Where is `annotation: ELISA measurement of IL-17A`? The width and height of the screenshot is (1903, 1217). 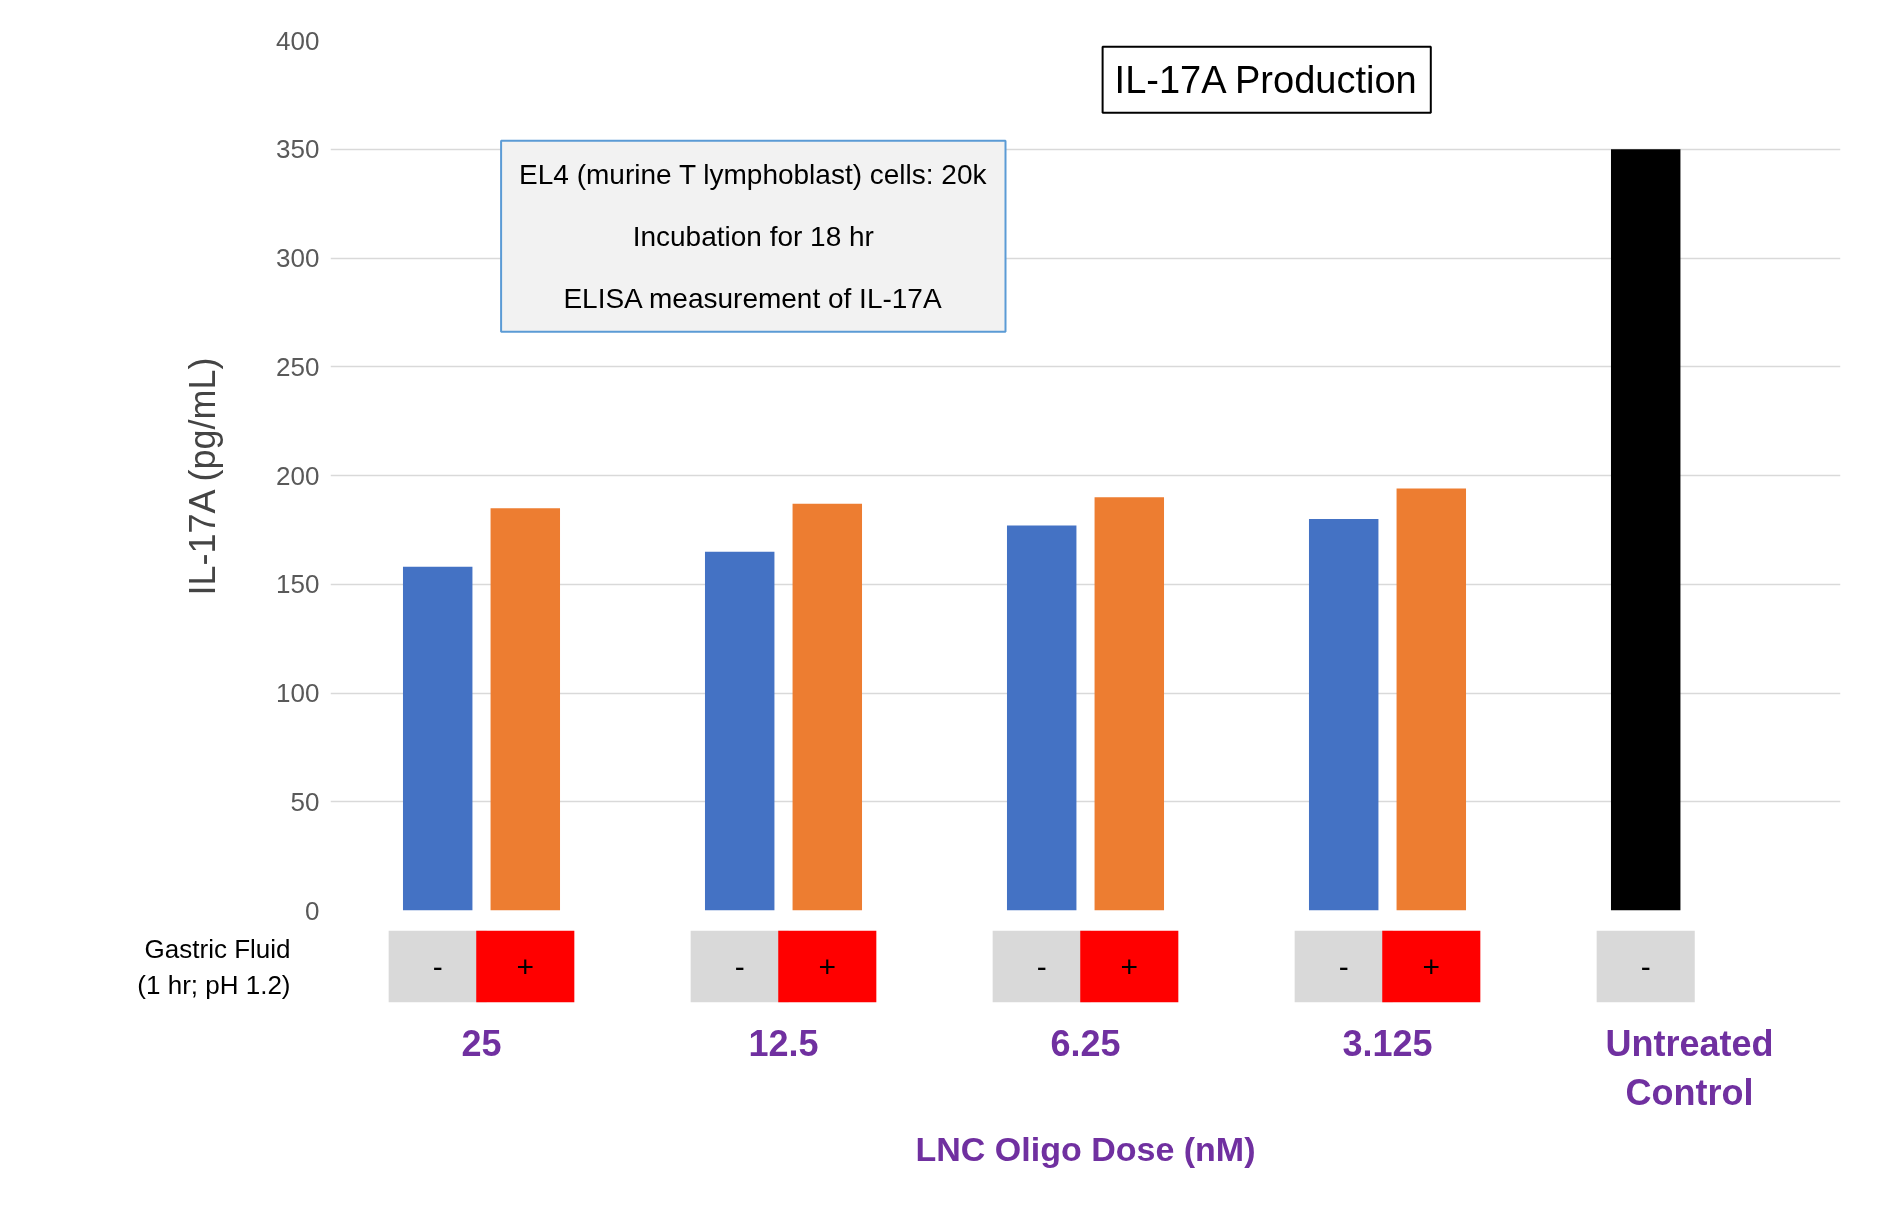 annotation: ELISA measurement of IL-17A is located at coordinates (752, 298).